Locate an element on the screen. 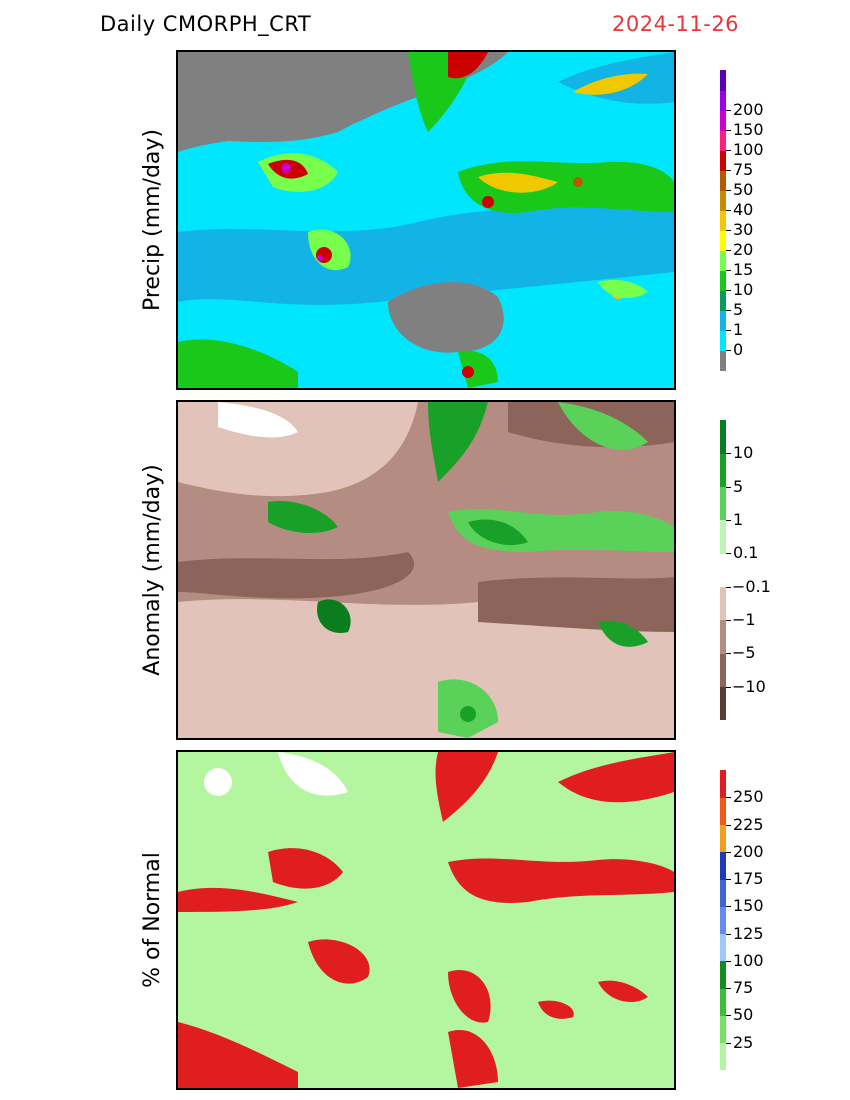 The image size is (850, 1100). anomaly-colorbar: −10 −5 −1 −0.1 0.1 1 5 10 is located at coordinates (745, 570).